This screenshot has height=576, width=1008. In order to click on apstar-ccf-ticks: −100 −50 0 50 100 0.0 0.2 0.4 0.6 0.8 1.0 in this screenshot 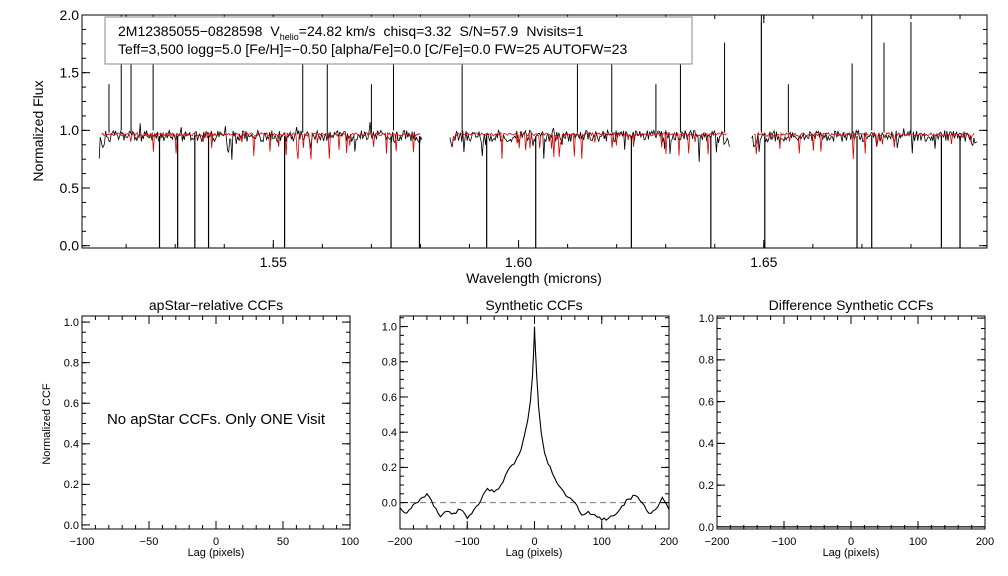, I will do `click(211, 432)`.